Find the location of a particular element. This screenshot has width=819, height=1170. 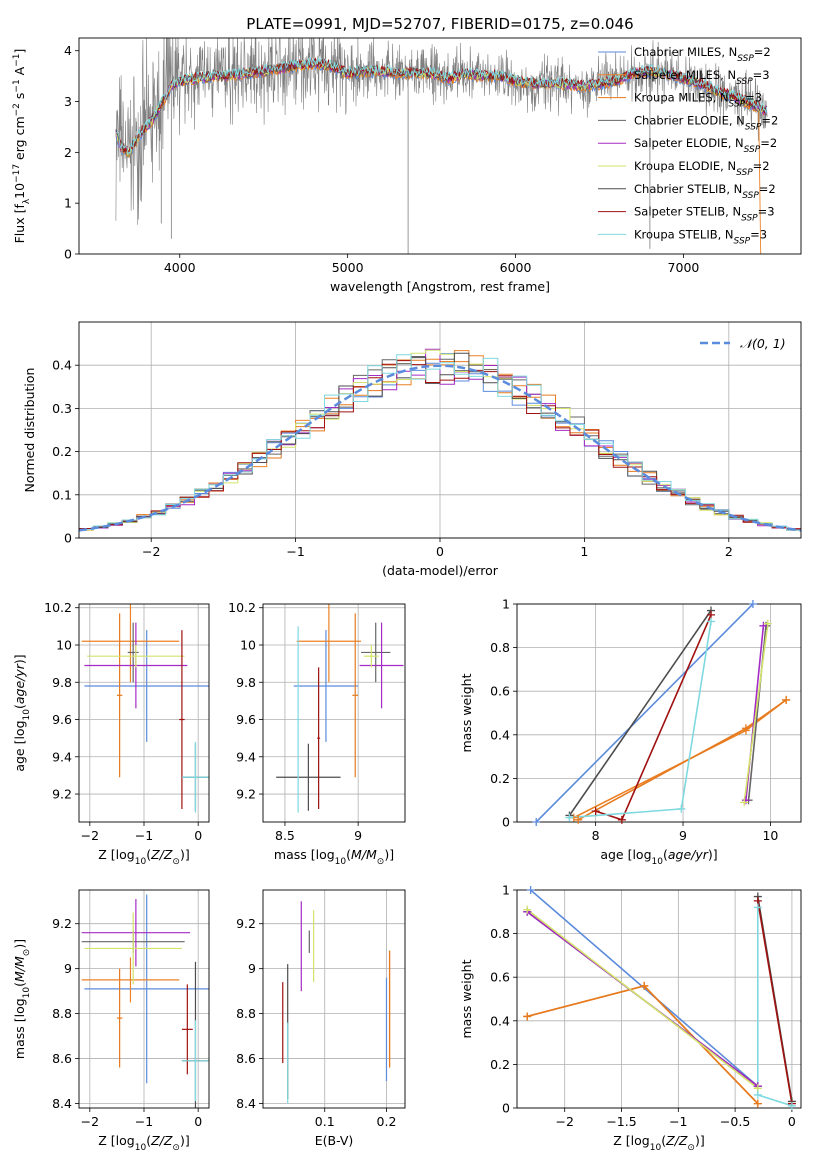

axis-label-x: mass [log10(M/M⊙)] is located at coordinates (334, 857).